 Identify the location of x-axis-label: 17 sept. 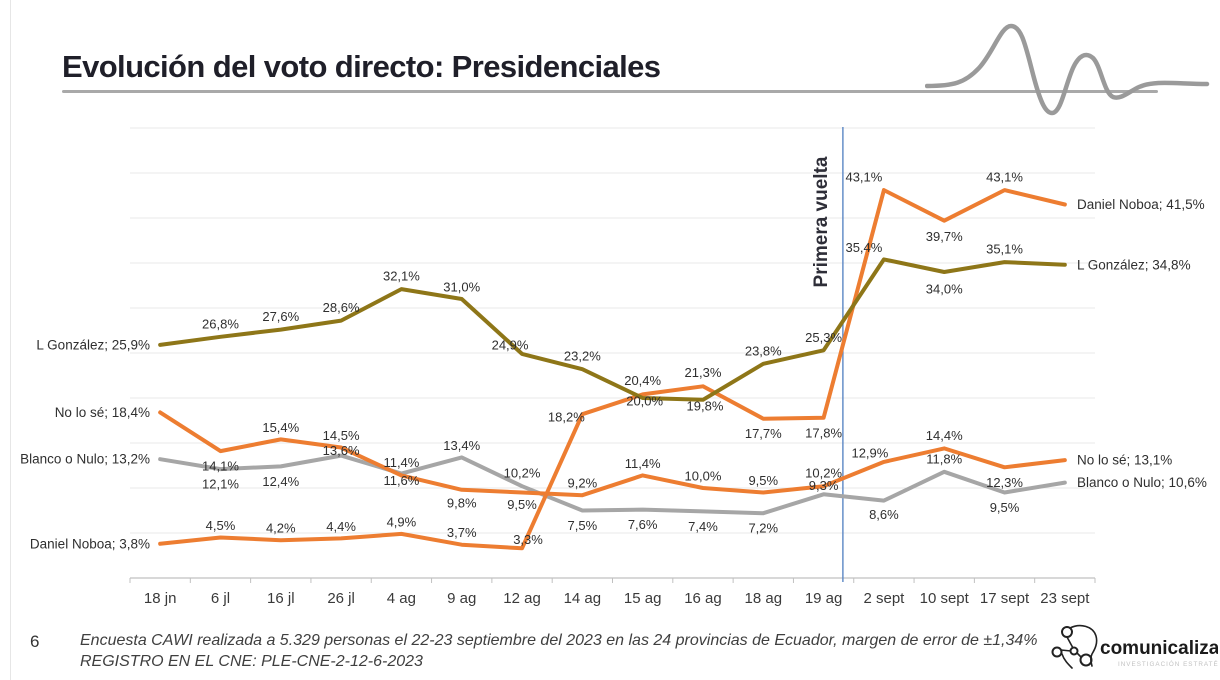
(1005, 598).